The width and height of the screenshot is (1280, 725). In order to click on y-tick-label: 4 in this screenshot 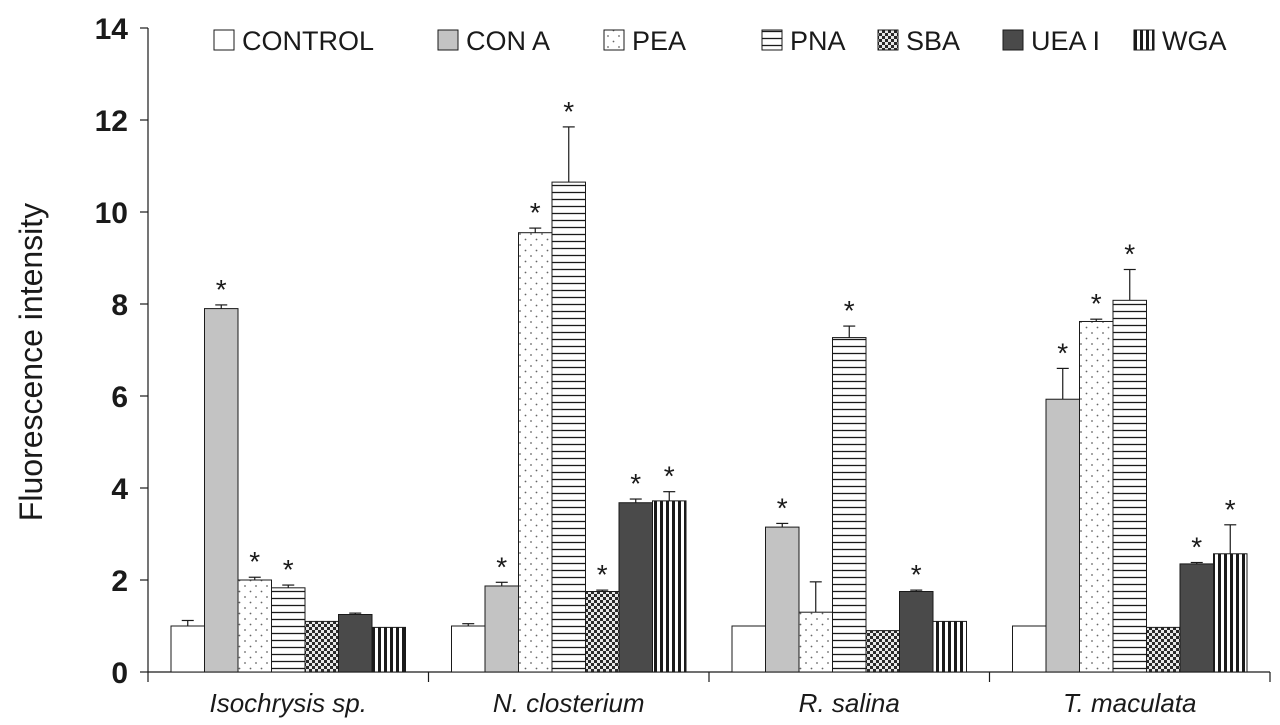, I will do `click(119, 489)`.